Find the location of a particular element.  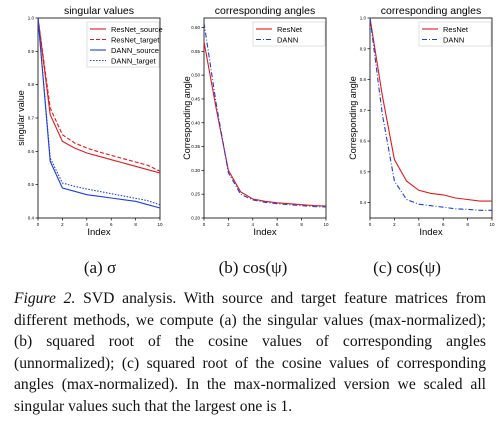

y-tick-label: 0.55 is located at coordinates (195, 51).